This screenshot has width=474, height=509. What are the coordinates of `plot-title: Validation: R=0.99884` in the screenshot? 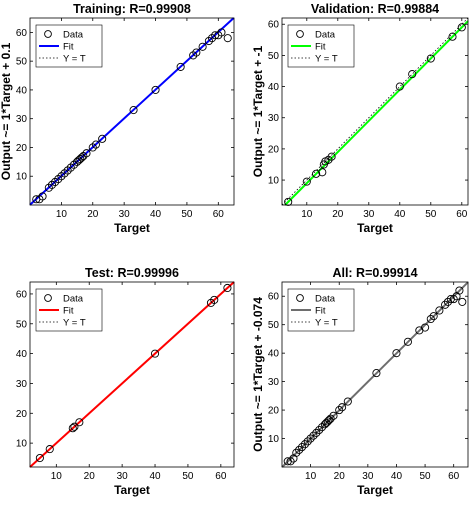 It's located at (375, 9).